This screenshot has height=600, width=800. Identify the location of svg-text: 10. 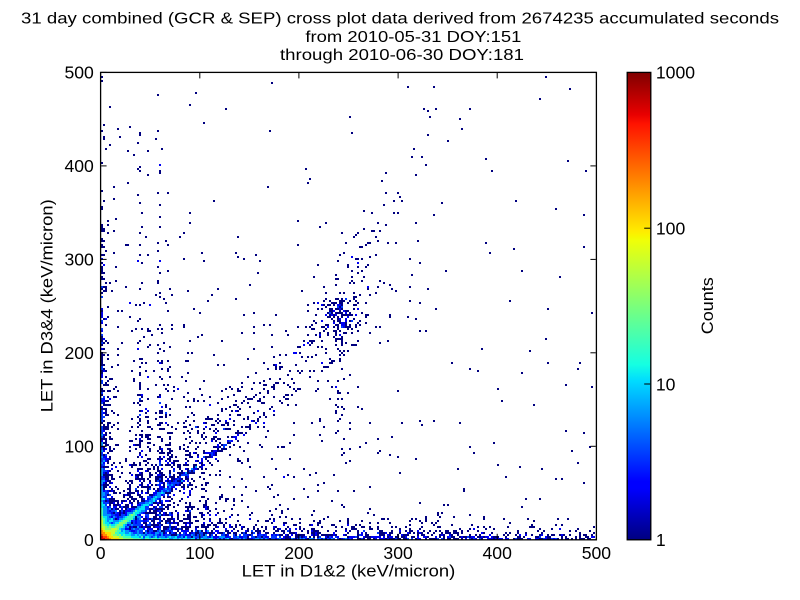
(666, 384).